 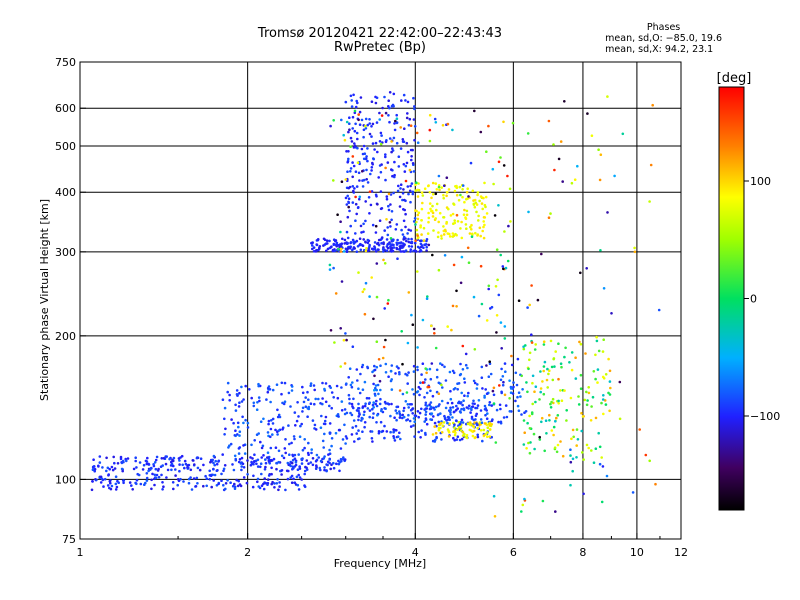 What do you see at coordinates (663, 27) in the screenshot?
I see `phases-title: Phases` at bounding box center [663, 27].